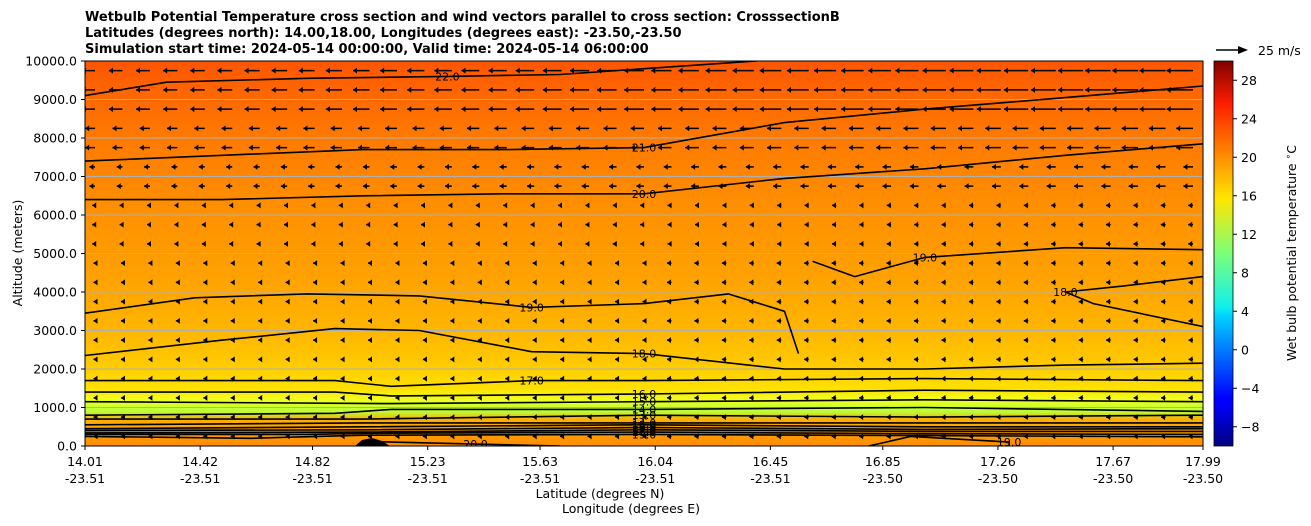 Image resolution: width=1311 pixels, height=526 pixels. Describe the element at coordinates (55, 369) in the screenshot. I see `y-tick-label: 2000.0` at that location.